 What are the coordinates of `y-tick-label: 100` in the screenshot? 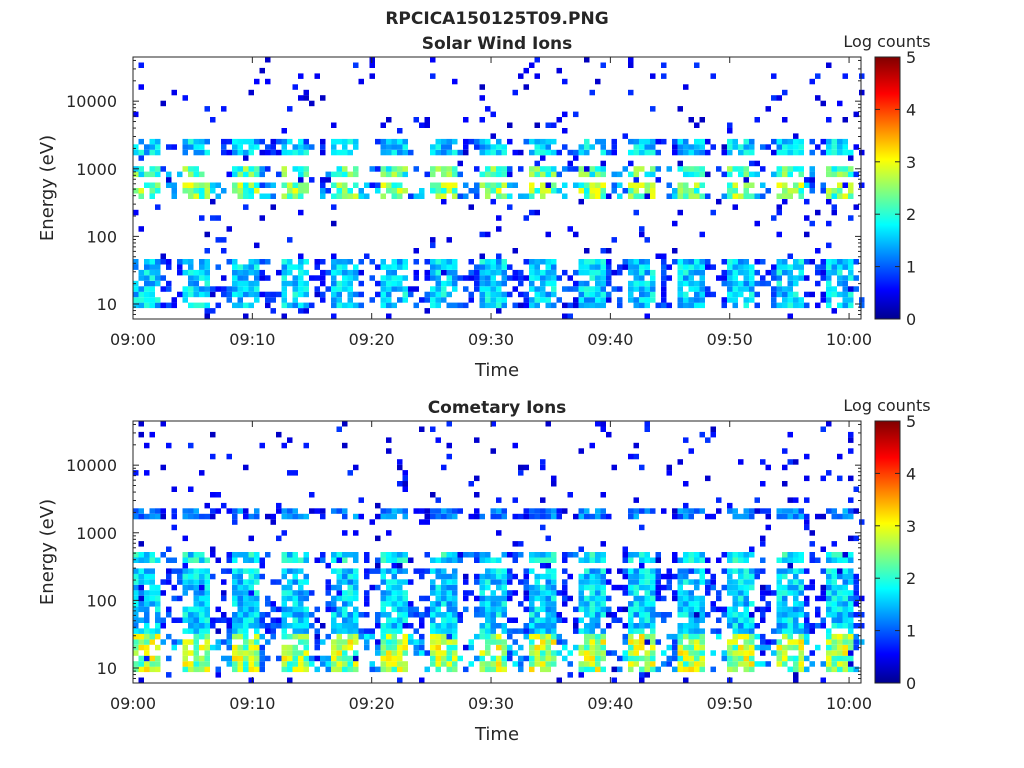 It's located at (101, 236).